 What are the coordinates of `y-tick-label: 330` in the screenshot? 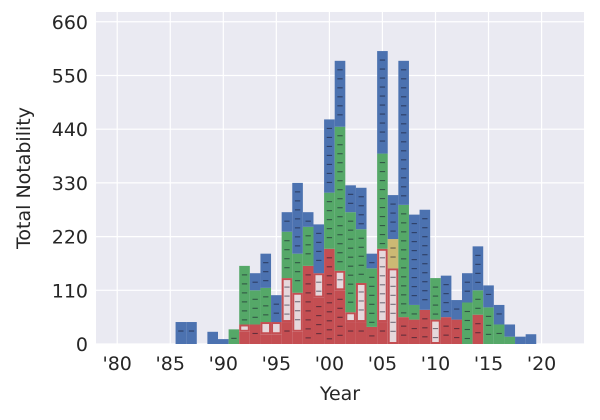 It's located at (70, 184).